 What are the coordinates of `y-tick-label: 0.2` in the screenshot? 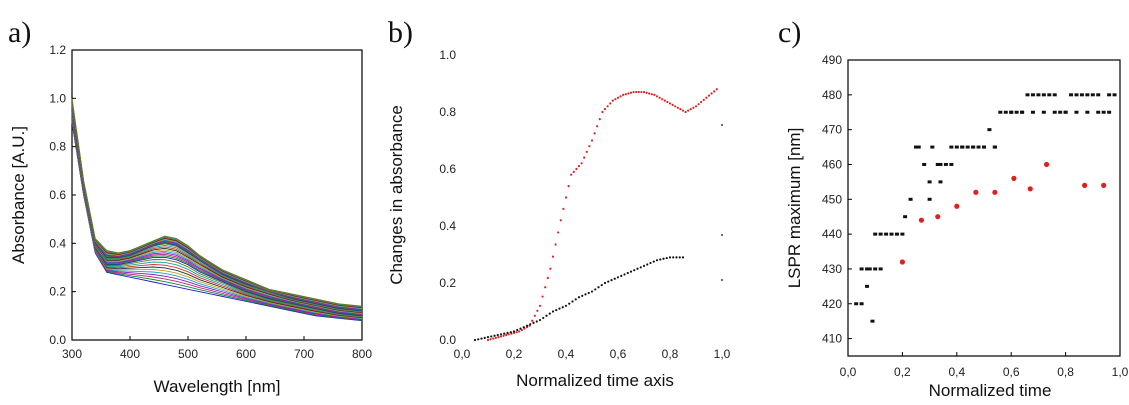 It's located at (447, 283).